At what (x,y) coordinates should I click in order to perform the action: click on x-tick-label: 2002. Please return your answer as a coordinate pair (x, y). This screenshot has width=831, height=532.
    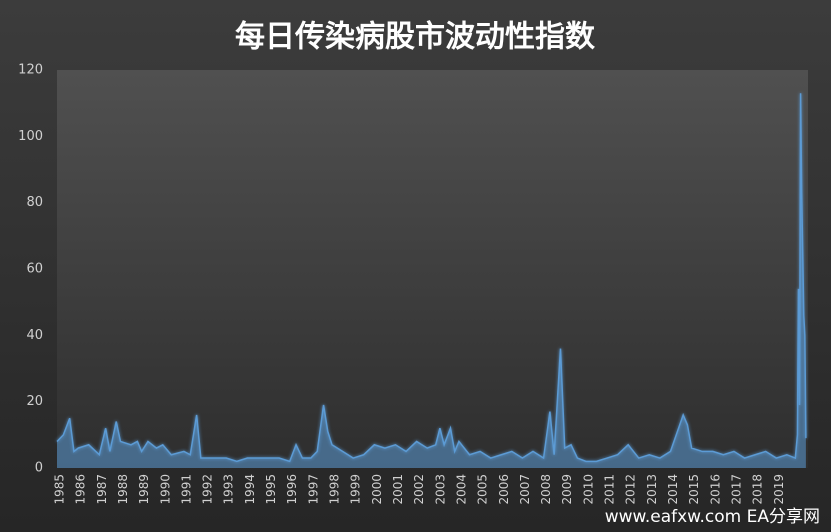
    Looking at the image, I should click on (419, 489).